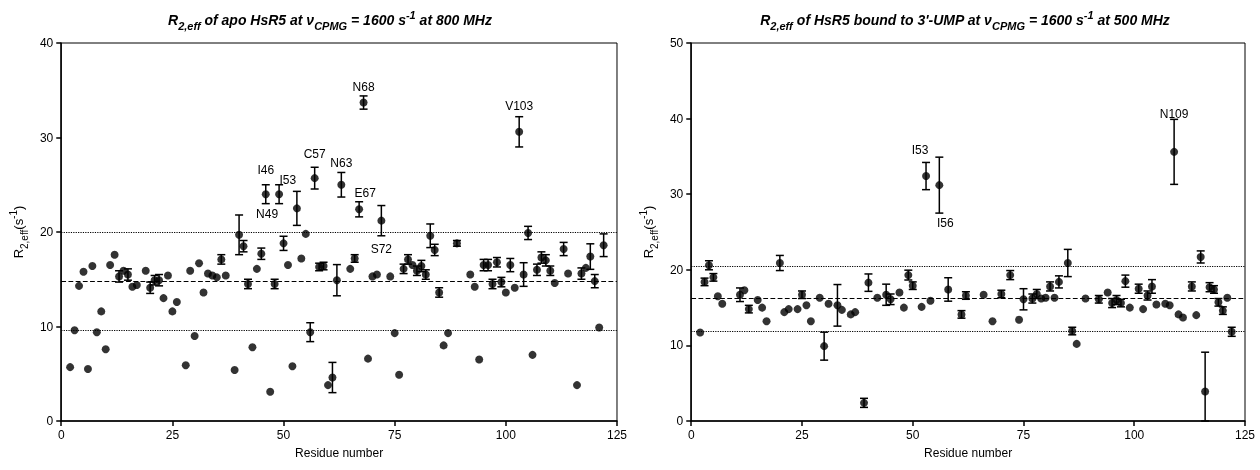  Describe the element at coordinates (519, 105) in the screenshot. I see `annotation: V103` at that location.